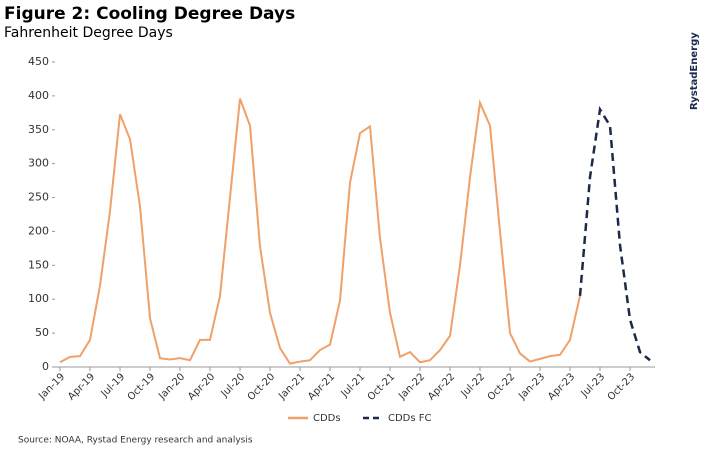  What do you see at coordinates (561, 386) in the screenshot?
I see `x-tick-label: Apr-23` at bounding box center [561, 386].